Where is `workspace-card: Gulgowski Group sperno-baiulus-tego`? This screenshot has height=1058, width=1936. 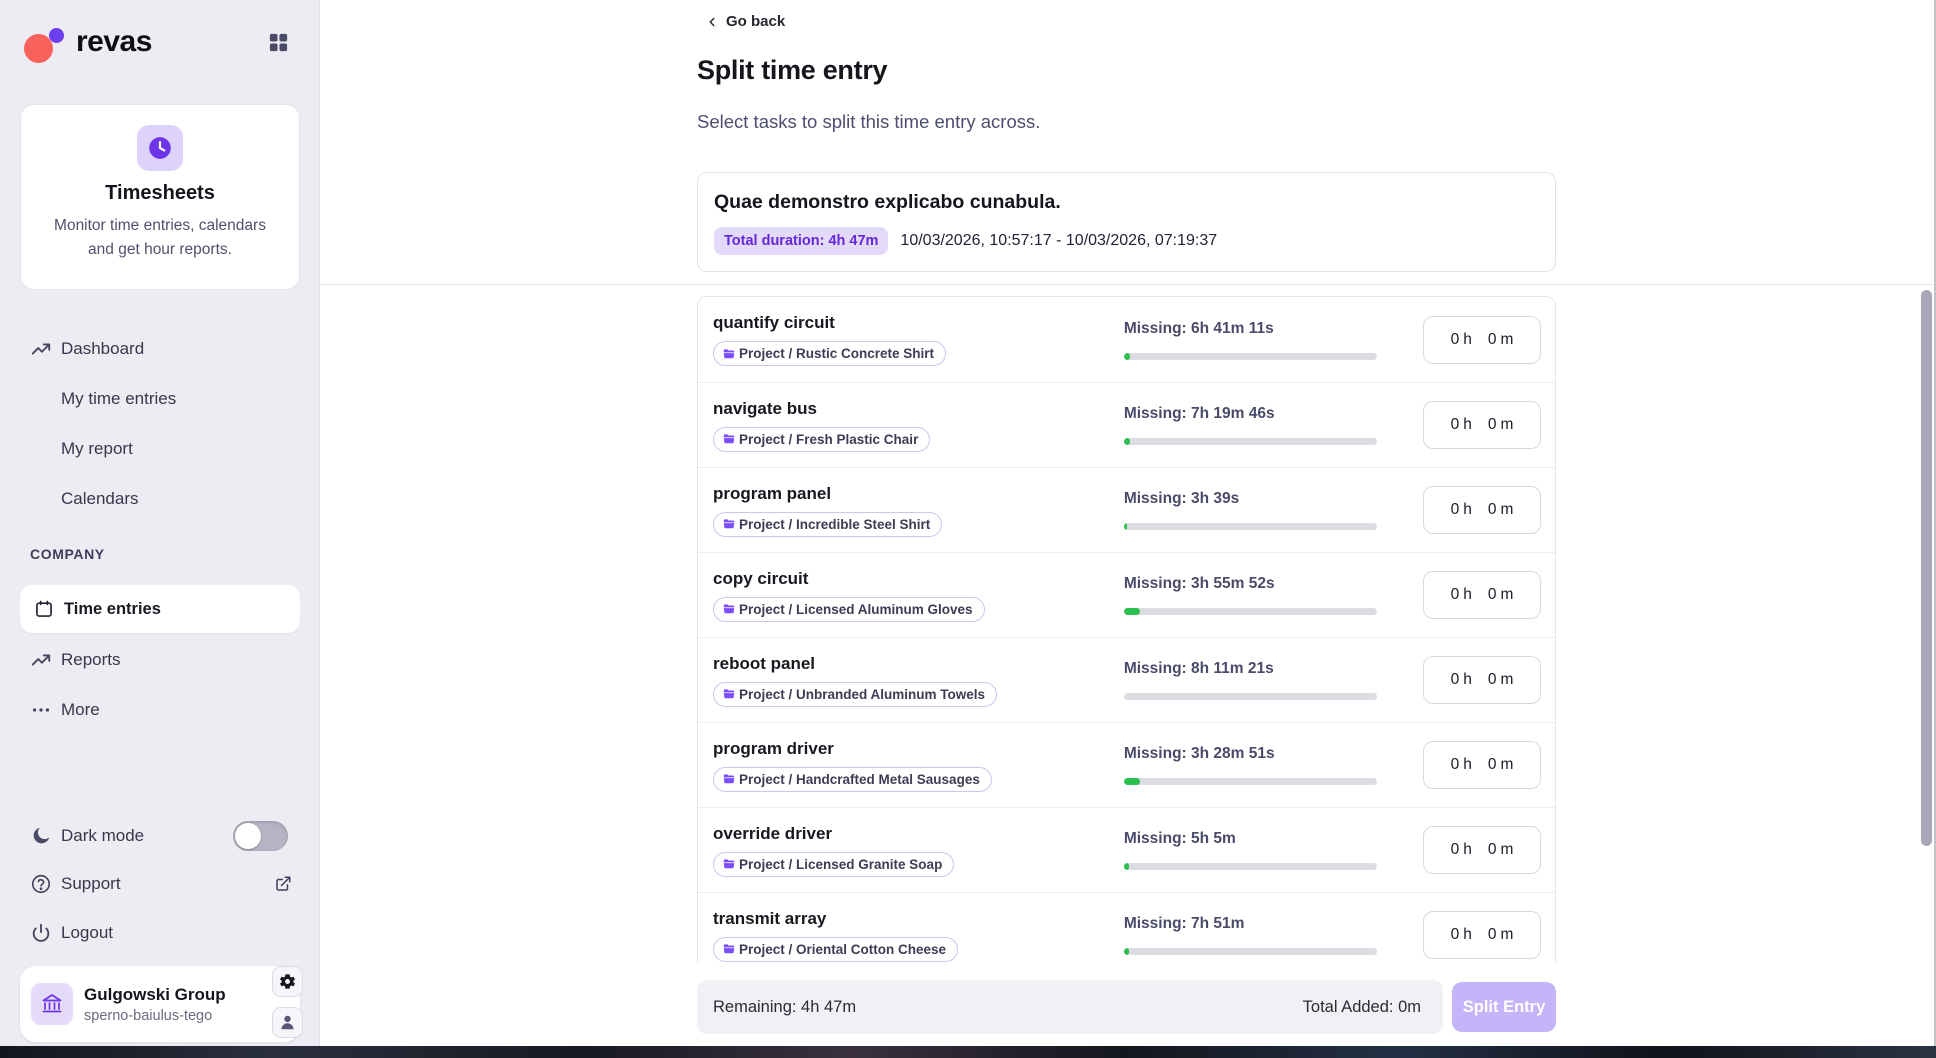 workspace-card: Gulgowski Group sperno-baiulus-tego is located at coordinates (160, 1004).